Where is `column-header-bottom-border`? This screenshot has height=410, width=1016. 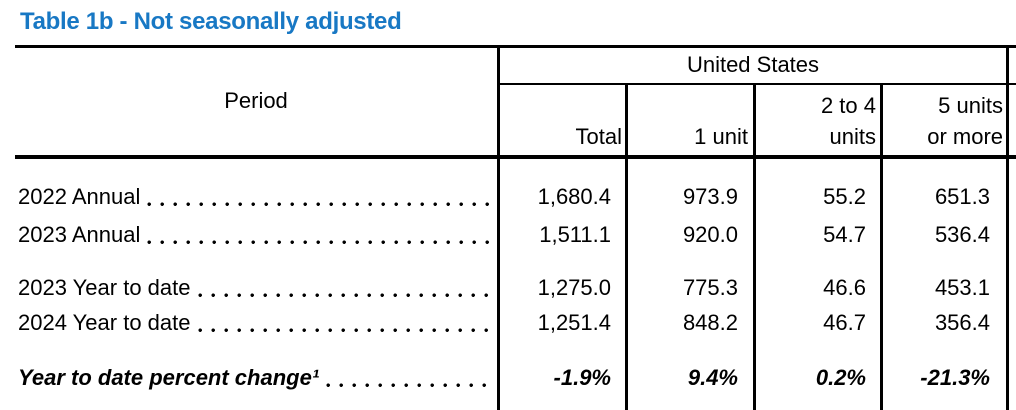 column-header-bottom-border is located at coordinates (515, 157).